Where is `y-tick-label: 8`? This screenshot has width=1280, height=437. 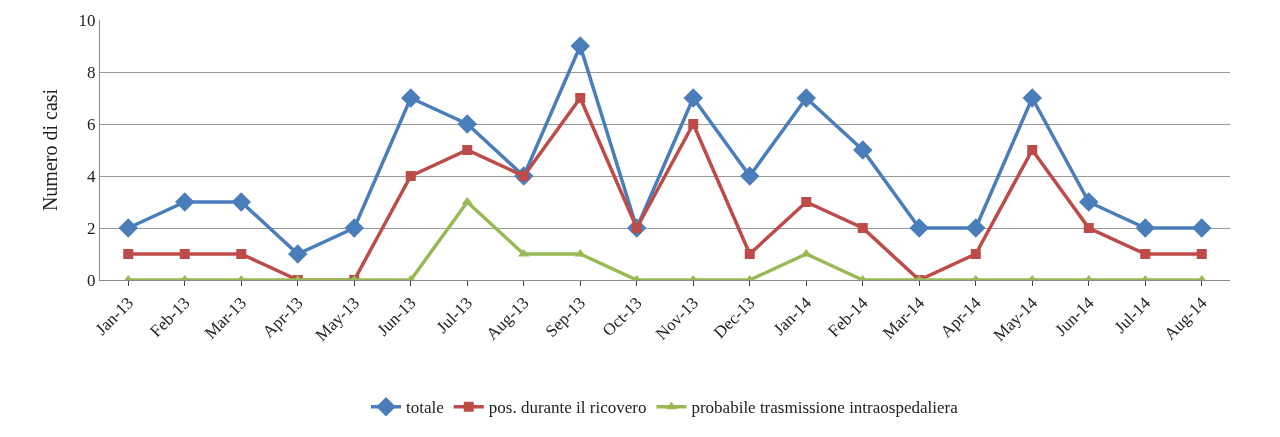
y-tick-label: 8 is located at coordinates (91, 72).